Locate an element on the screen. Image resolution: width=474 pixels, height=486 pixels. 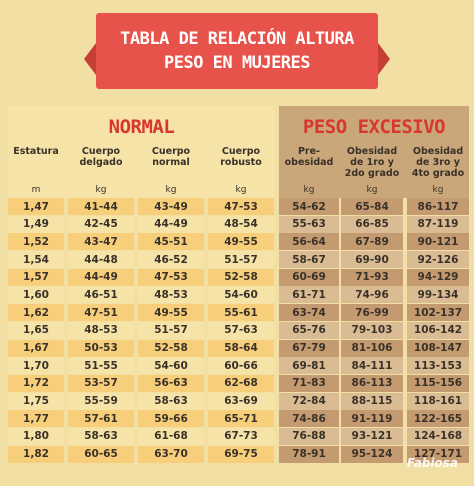
table-row: 1,67 50-53 52-58 58-64 67-79 81-106 108-147 is located at coordinates (238, 348).